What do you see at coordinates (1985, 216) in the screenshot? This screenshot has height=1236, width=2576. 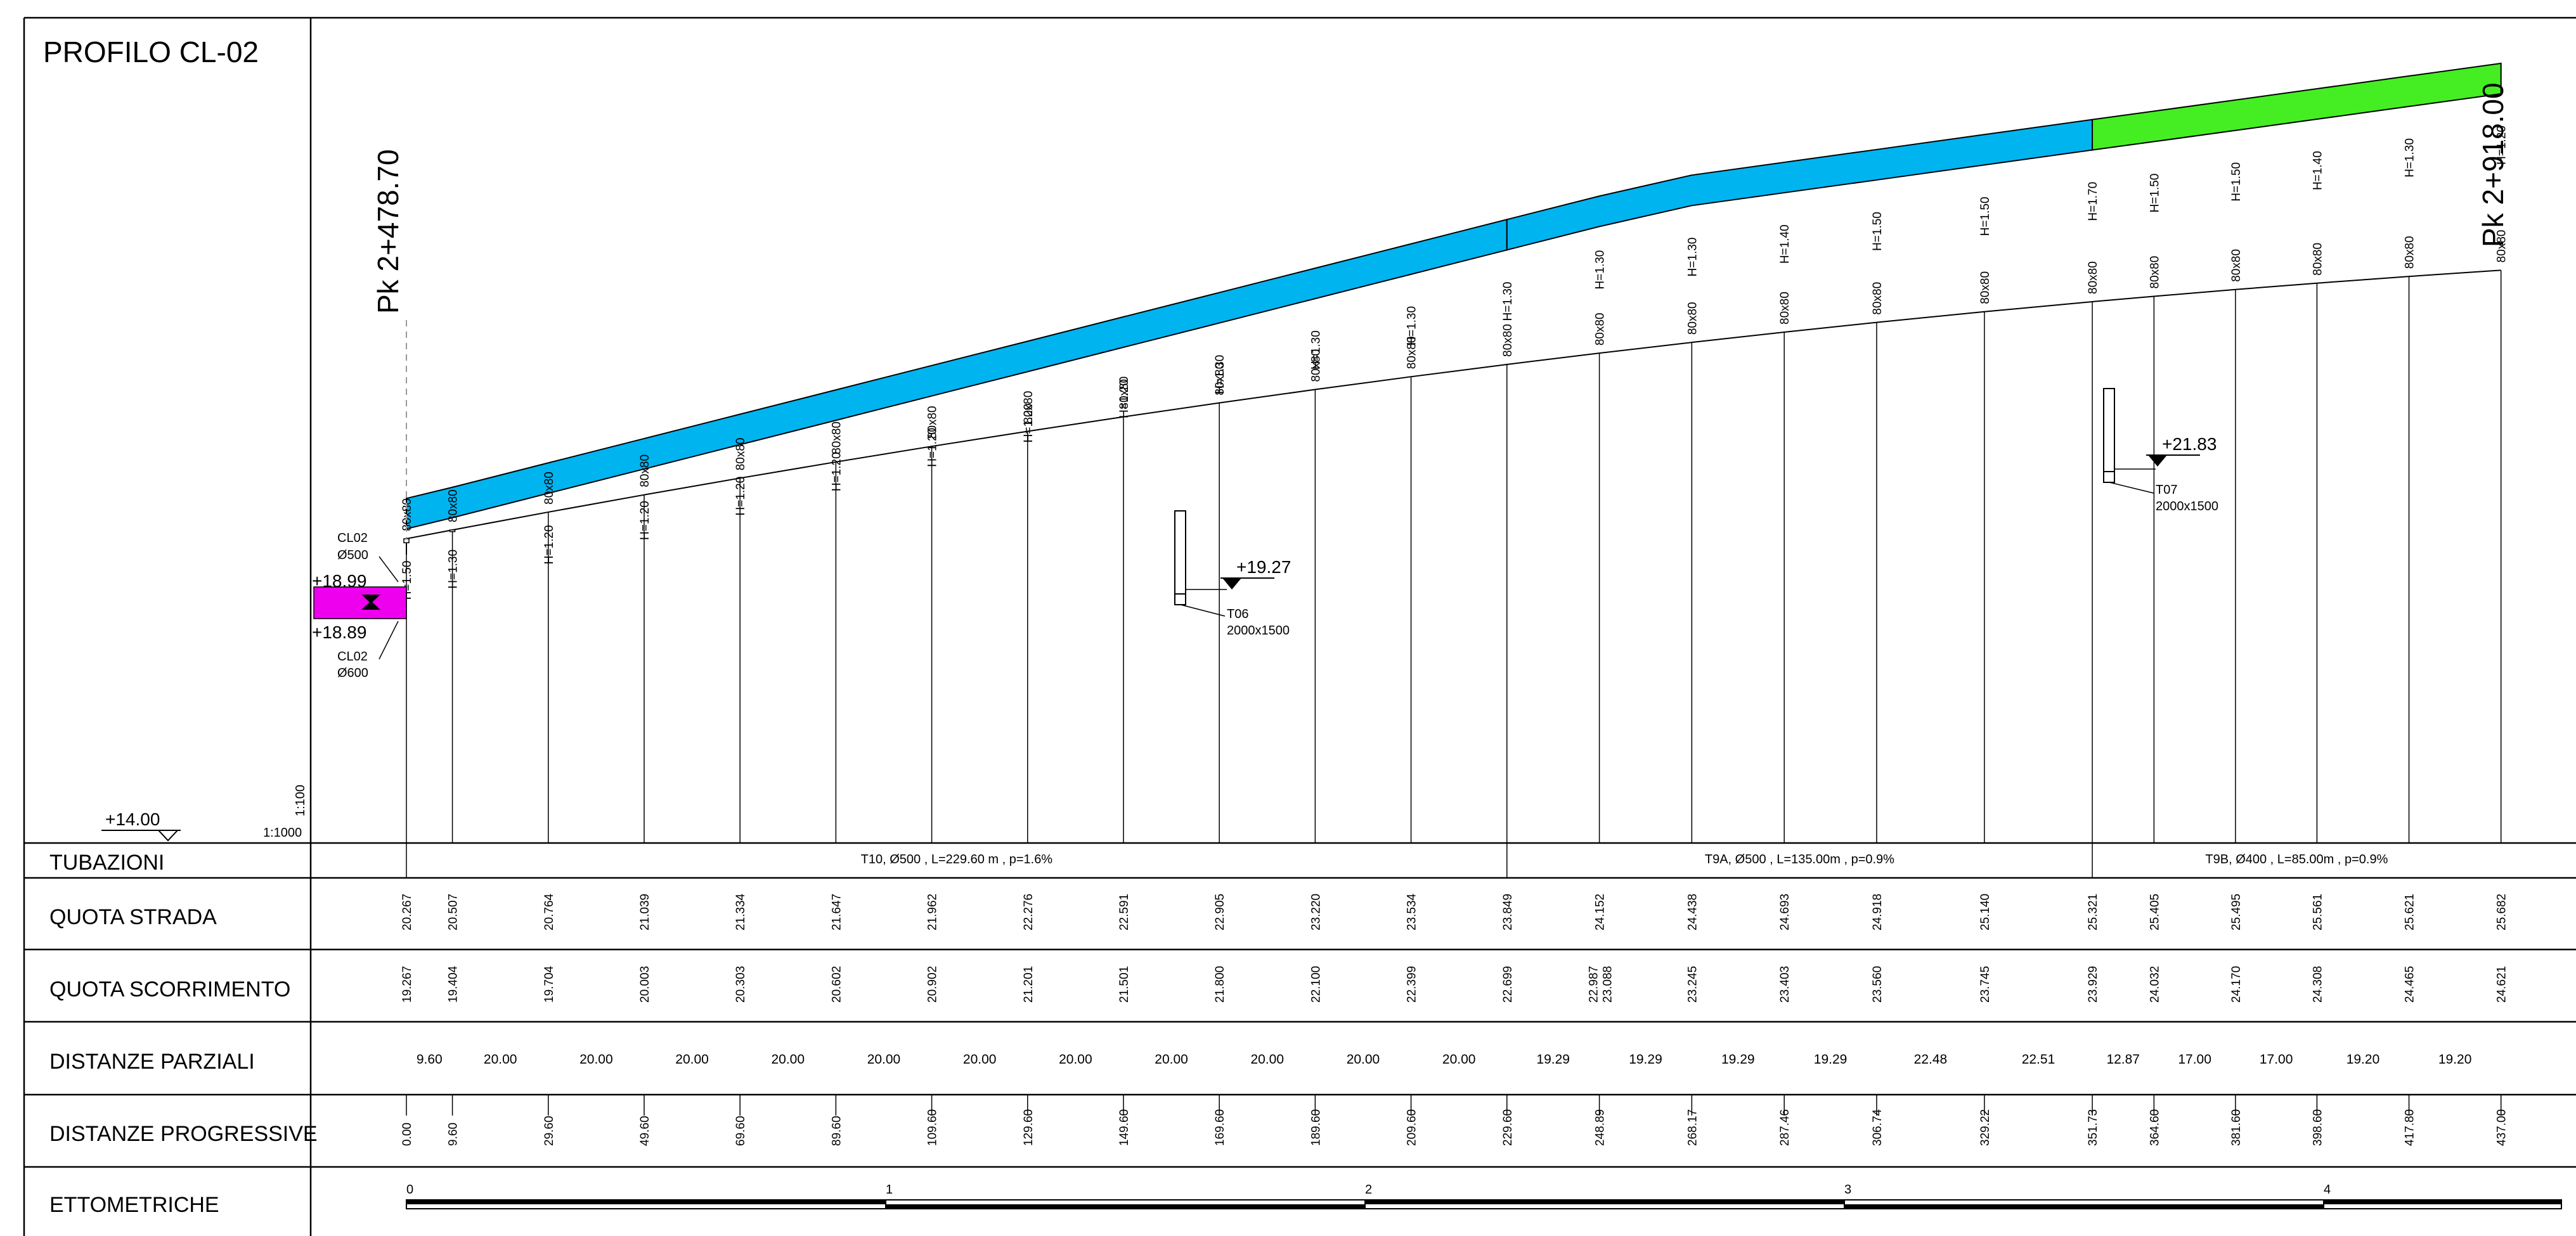 I see `manhole-depth-label: H=1.50` at bounding box center [1985, 216].